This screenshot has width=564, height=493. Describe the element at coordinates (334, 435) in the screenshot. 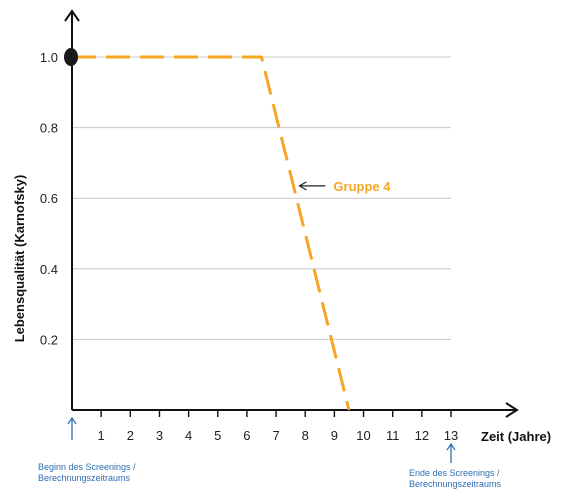

I see `x-tick-label: 9` at that location.